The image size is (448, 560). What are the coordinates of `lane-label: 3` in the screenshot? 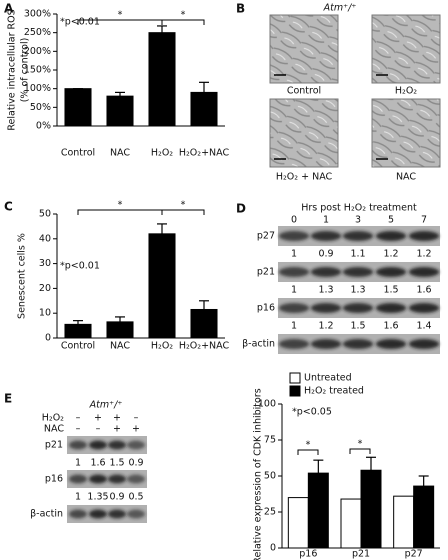 It's located at (358, 220).